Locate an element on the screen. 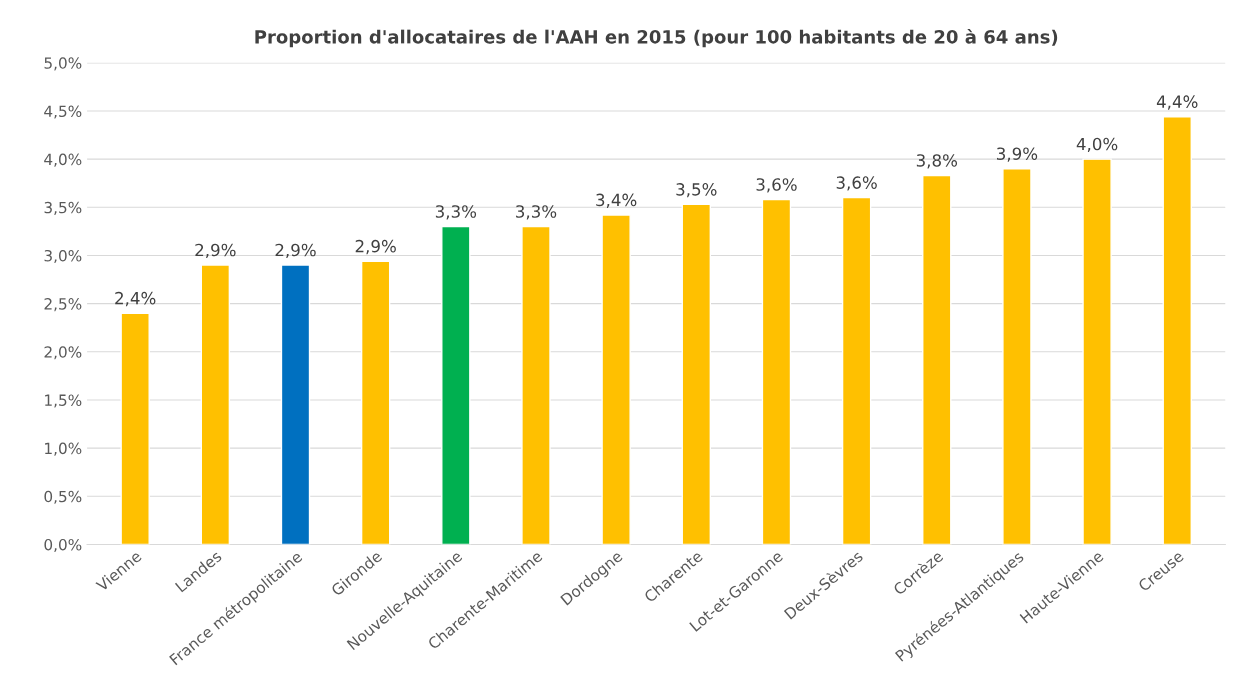 The width and height of the screenshot is (1244, 698). y-tick-label: 1,0% is located at coordinates (63, 449).